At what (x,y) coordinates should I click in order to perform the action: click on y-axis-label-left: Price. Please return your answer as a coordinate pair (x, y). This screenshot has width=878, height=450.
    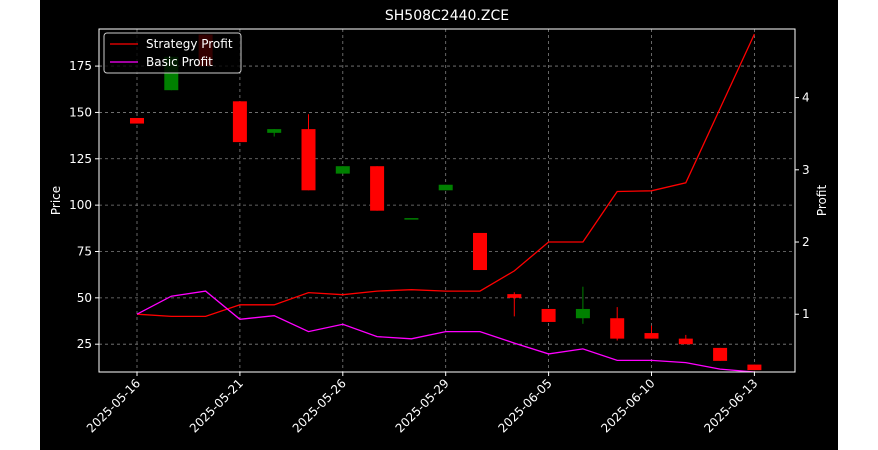
    Looking at the image, I should click on (56, 200).